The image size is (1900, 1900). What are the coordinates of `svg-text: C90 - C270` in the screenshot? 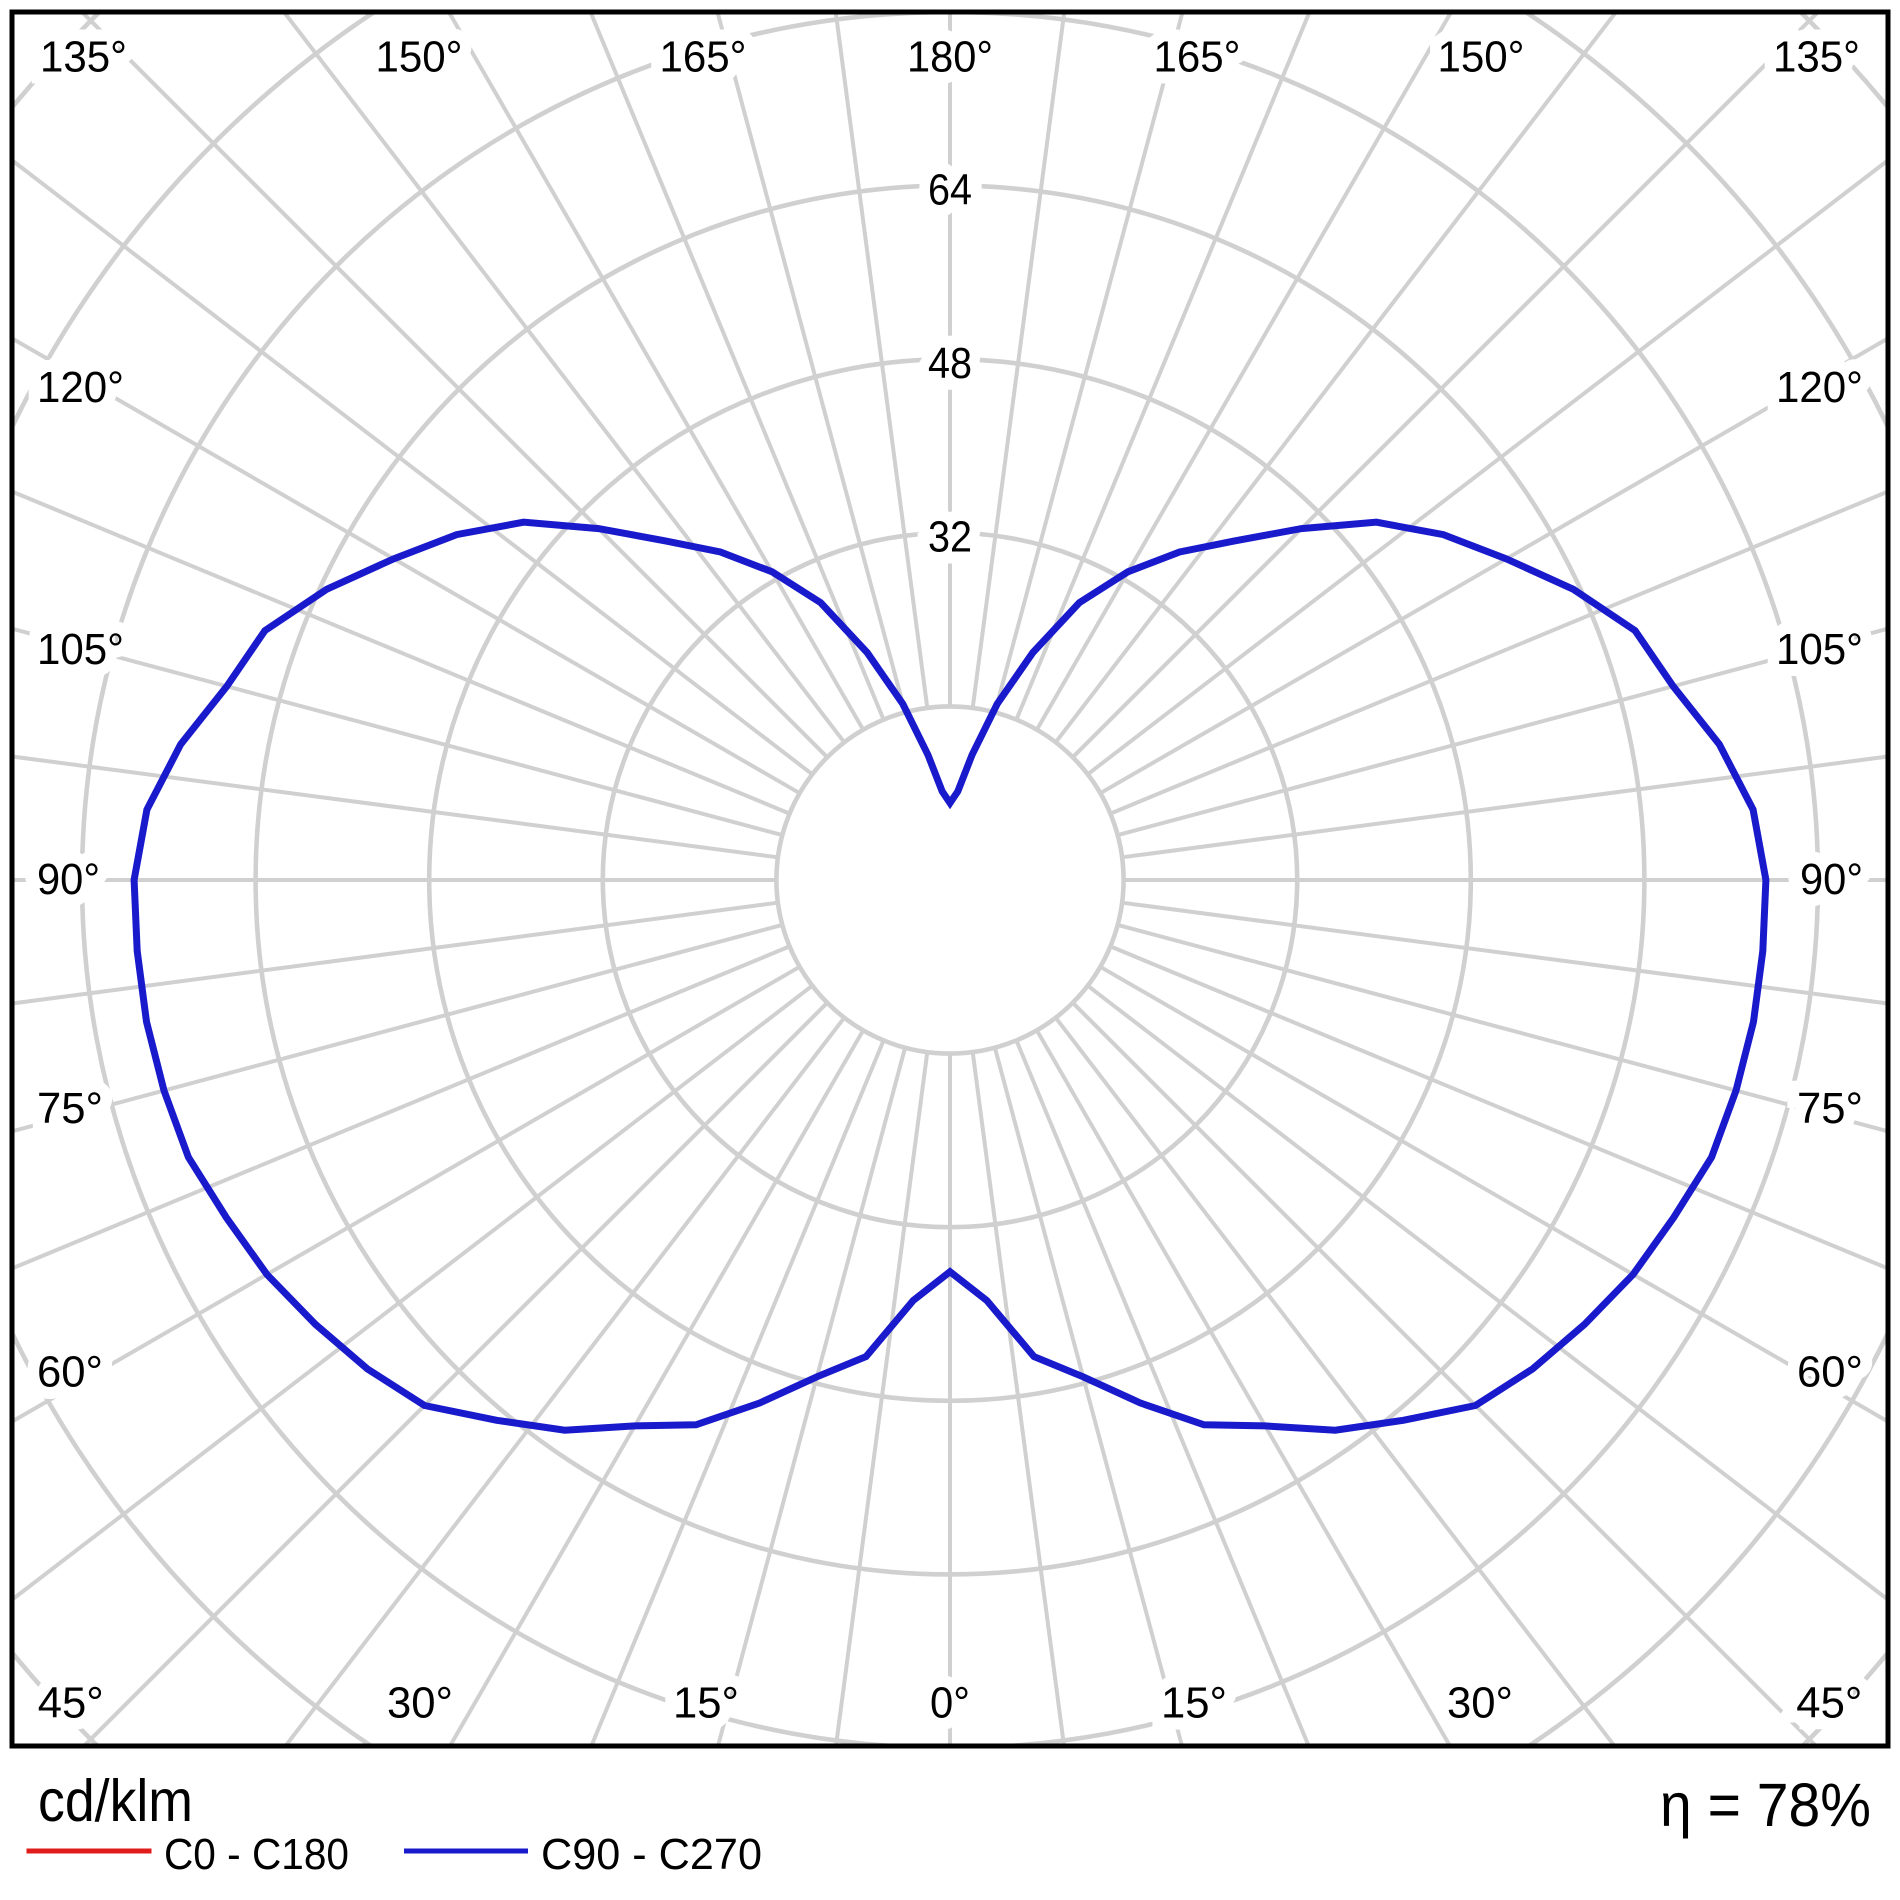 It's located at (651, 1854).